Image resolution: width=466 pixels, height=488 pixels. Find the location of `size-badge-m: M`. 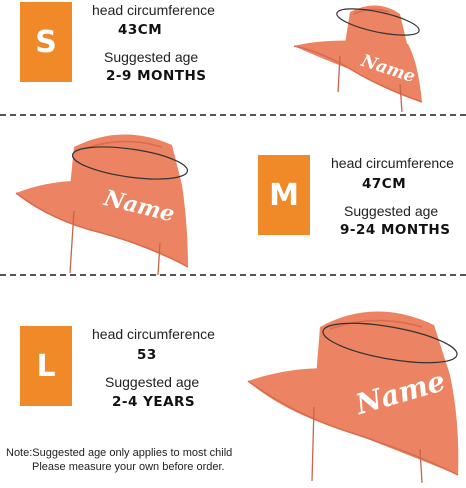

size-badge-m: M is located at coordinates (284, 195).